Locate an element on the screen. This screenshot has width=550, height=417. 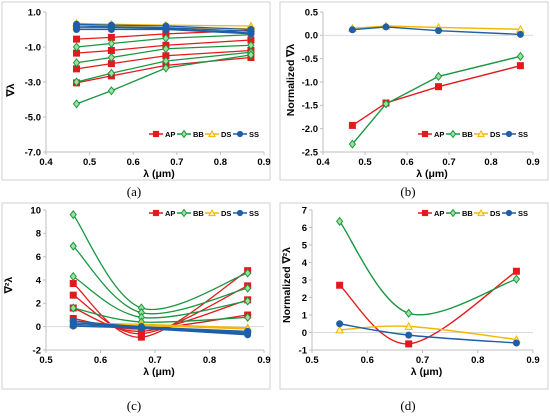
y-axis-label: Normalized ∇λ is located at coordinates (291, 80).